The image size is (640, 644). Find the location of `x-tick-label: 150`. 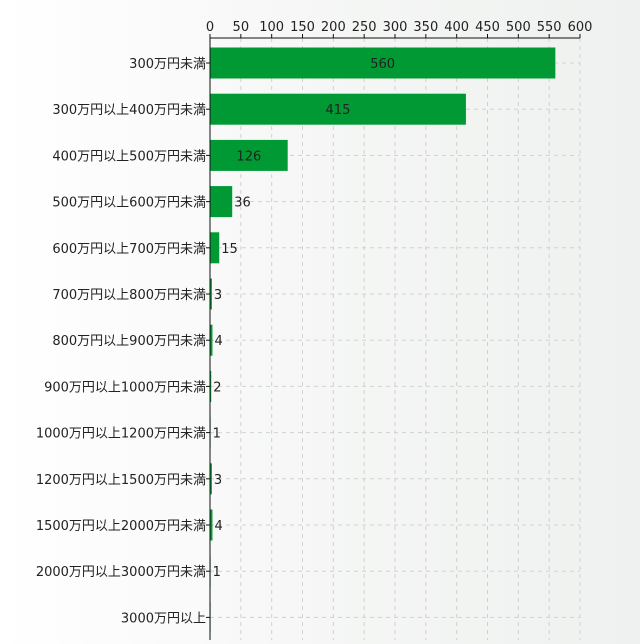

x-tick-label: 150 is located at coordinates (302, 27).